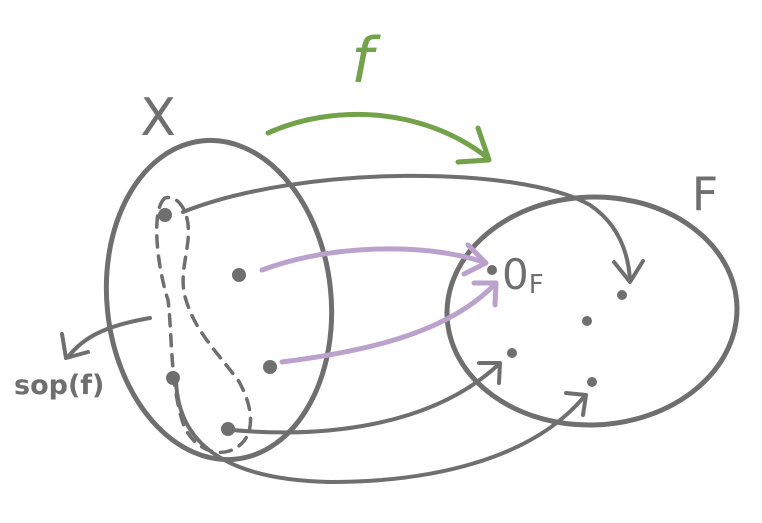 This screenshot has height=523, width=762. Describe the element at coordinates (59, 385) in the screenshot. I see `support-label: sop(f)` at that location.